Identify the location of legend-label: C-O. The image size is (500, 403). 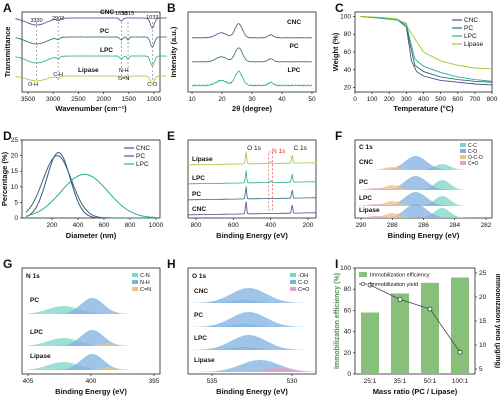
(303, 283).